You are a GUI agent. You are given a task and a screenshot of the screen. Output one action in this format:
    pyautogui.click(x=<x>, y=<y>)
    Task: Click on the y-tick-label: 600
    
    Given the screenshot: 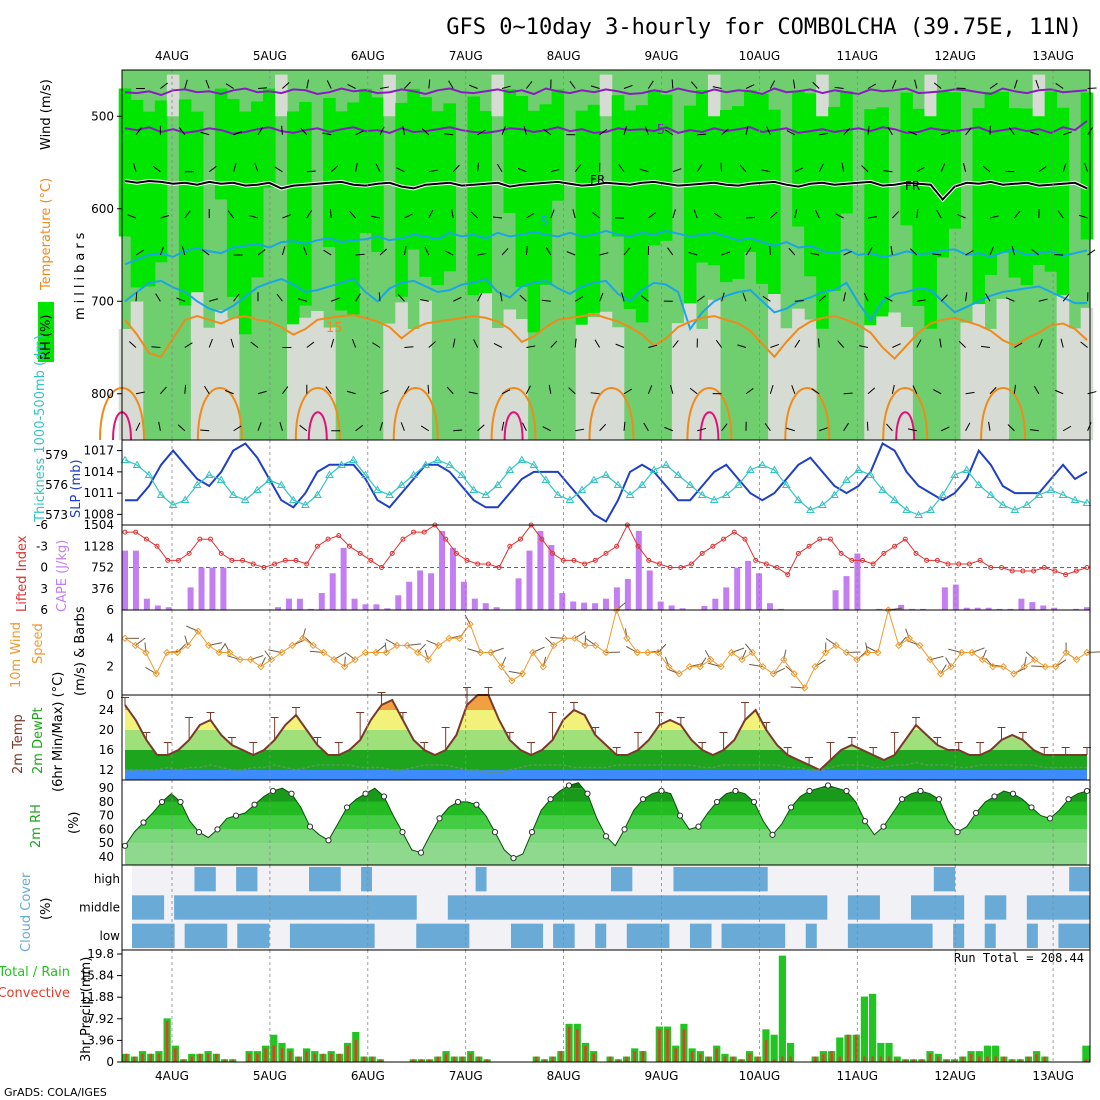 What is the action you would take?
    pyautogui.click(x=102, y=209)
    